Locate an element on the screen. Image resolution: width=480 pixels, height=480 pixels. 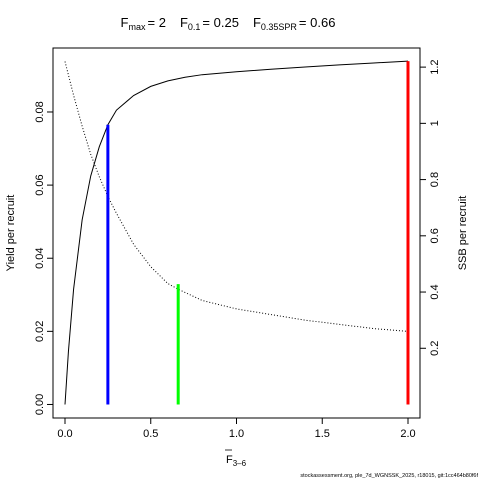
y2-tick-label: 0.6 is located at coordinates (435, 235).